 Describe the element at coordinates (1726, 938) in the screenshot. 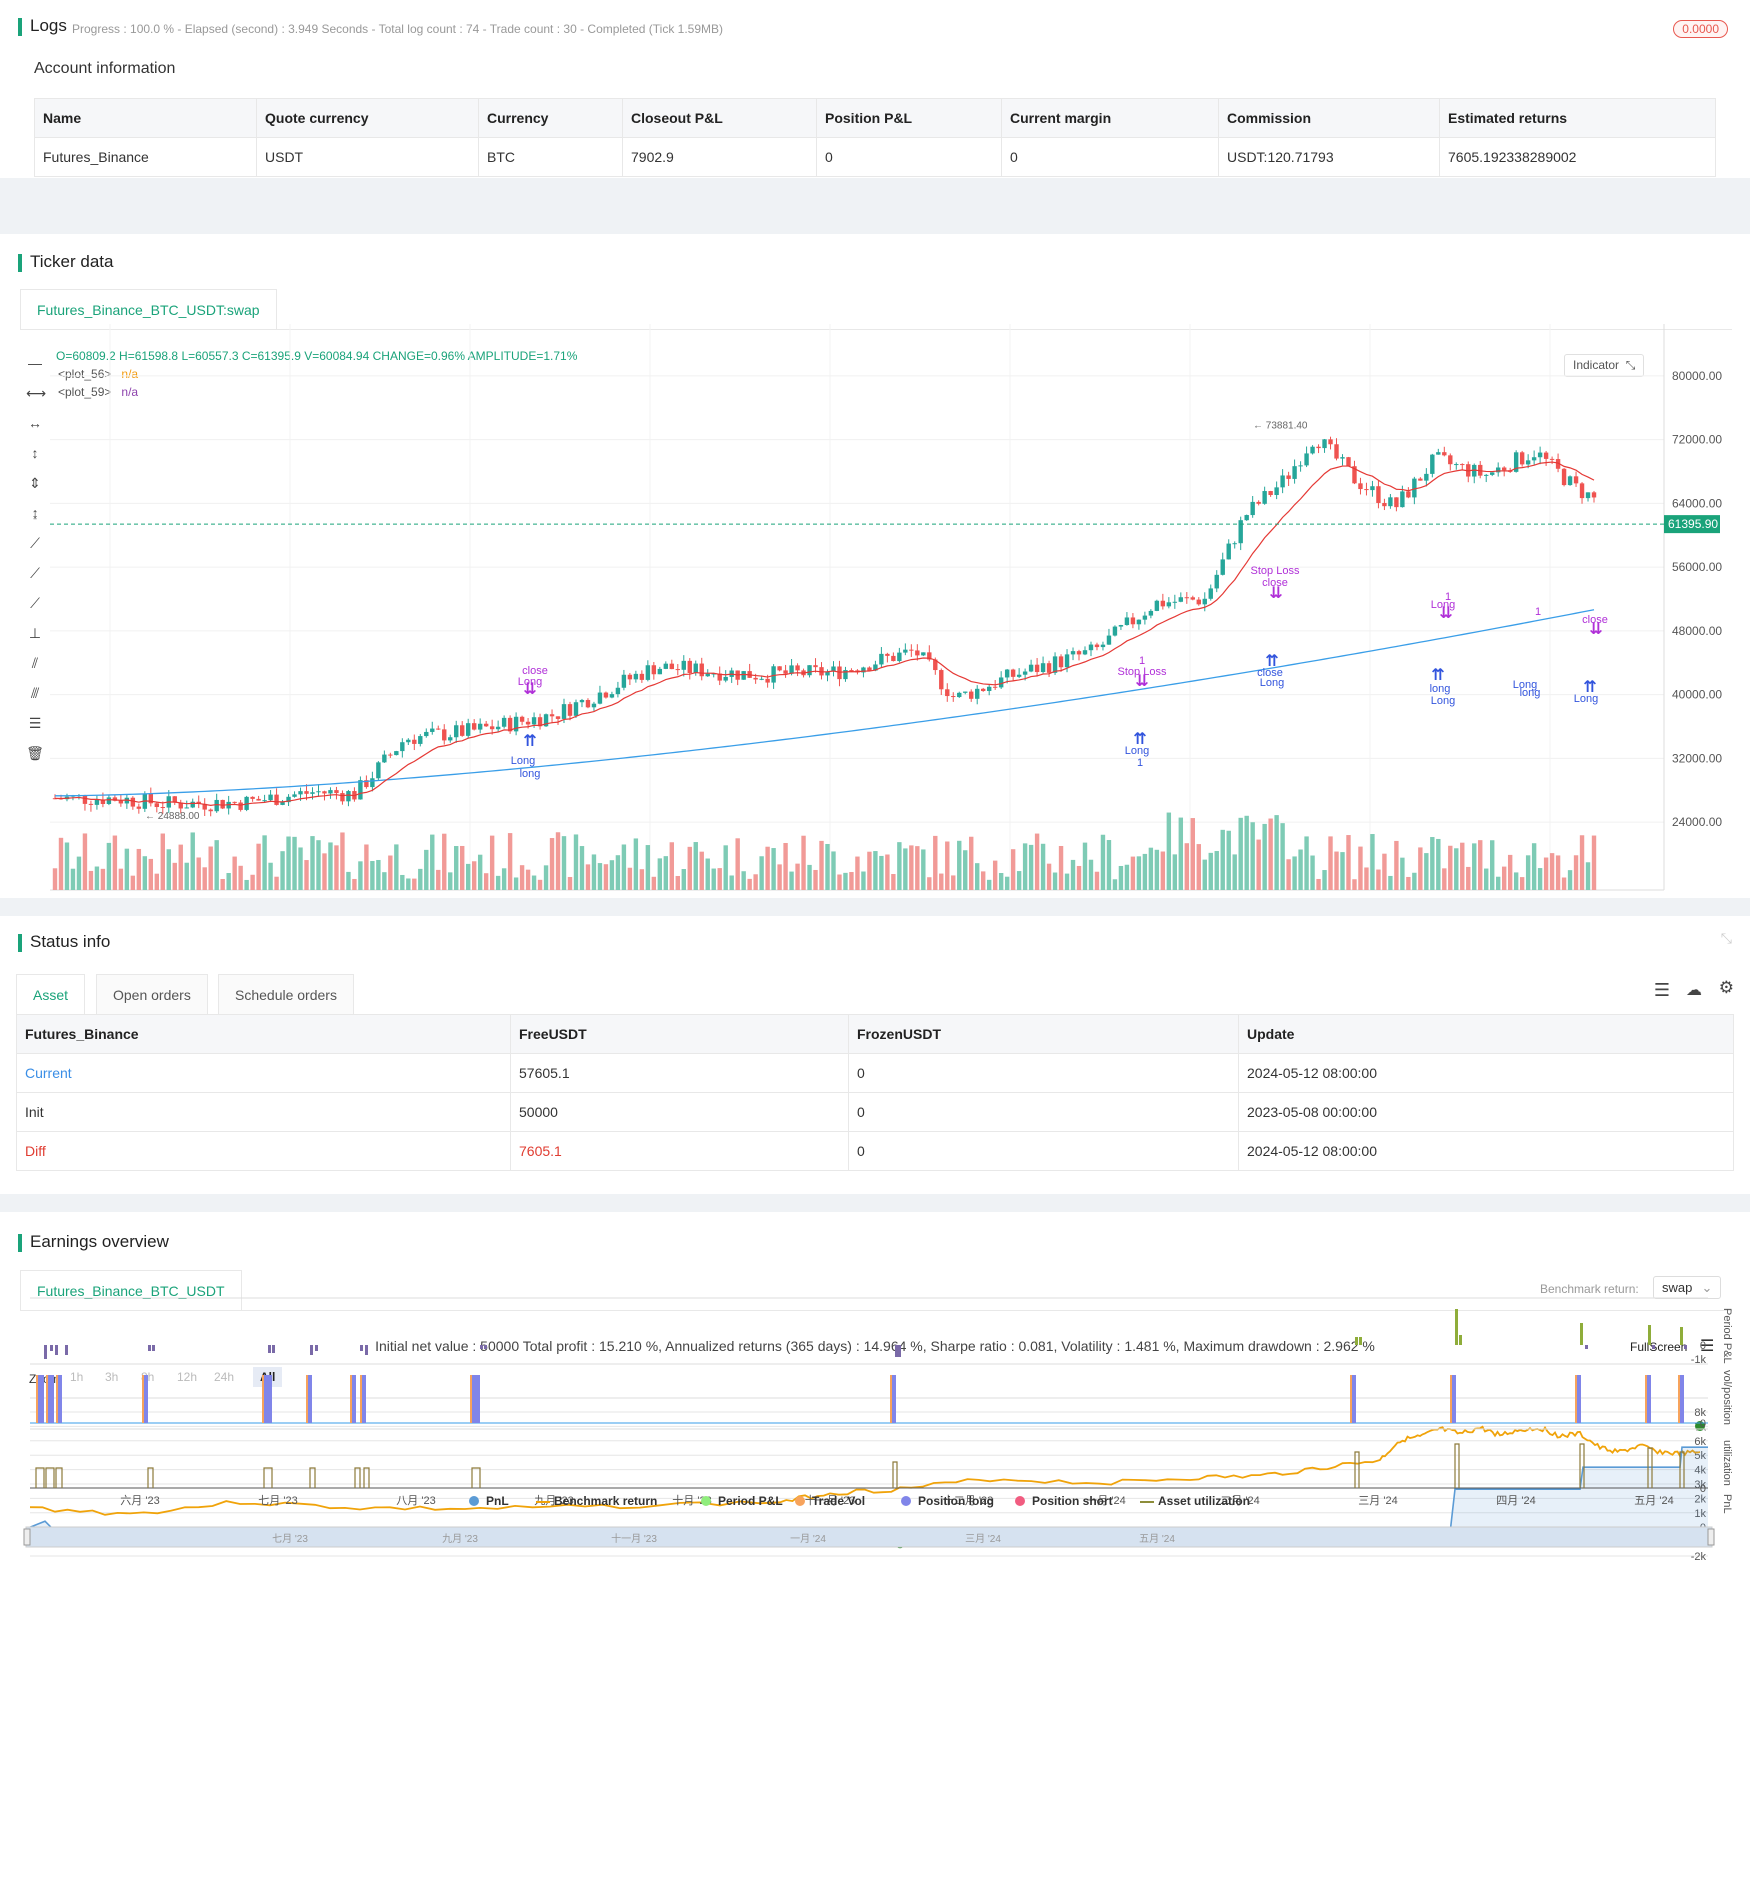

I see `collapse-icon: ⤡` at that location.